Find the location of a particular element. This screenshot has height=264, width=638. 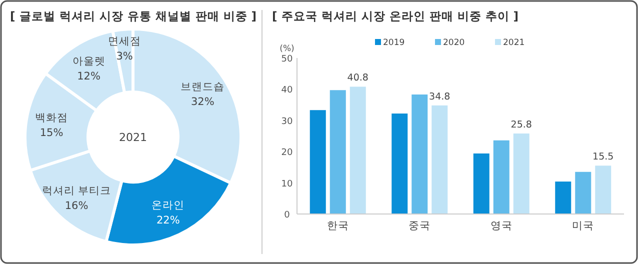

slice-label: 럭셔리 부티크 is located at coordinates (77, 191).